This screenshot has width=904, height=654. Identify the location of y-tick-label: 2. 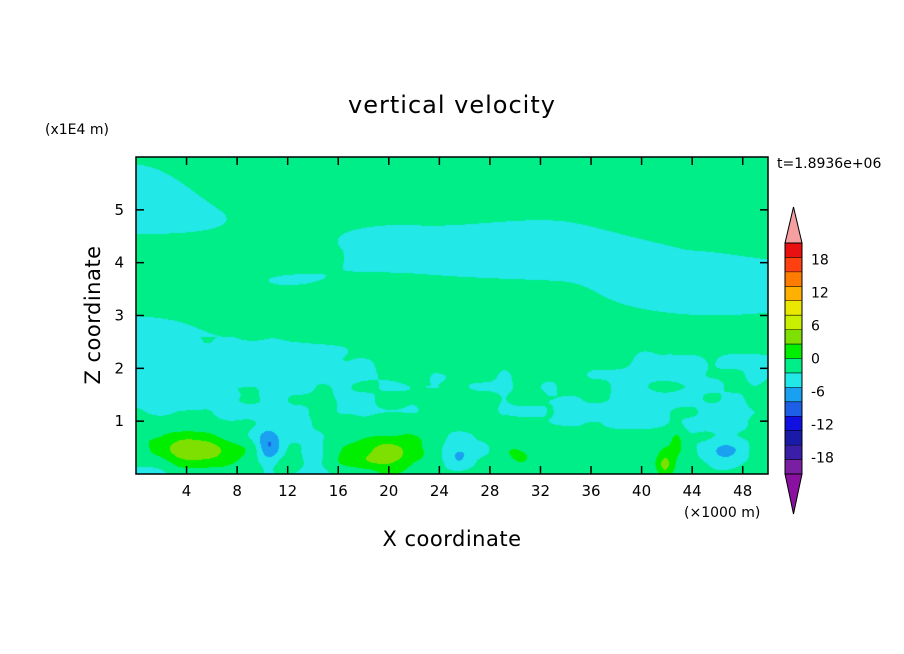
(119, 368).